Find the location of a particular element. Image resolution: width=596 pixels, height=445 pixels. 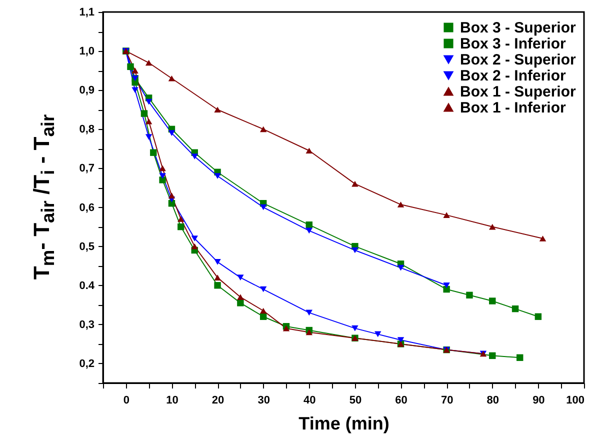

x-tick-label: 90 is located at coordinates (538, 400).